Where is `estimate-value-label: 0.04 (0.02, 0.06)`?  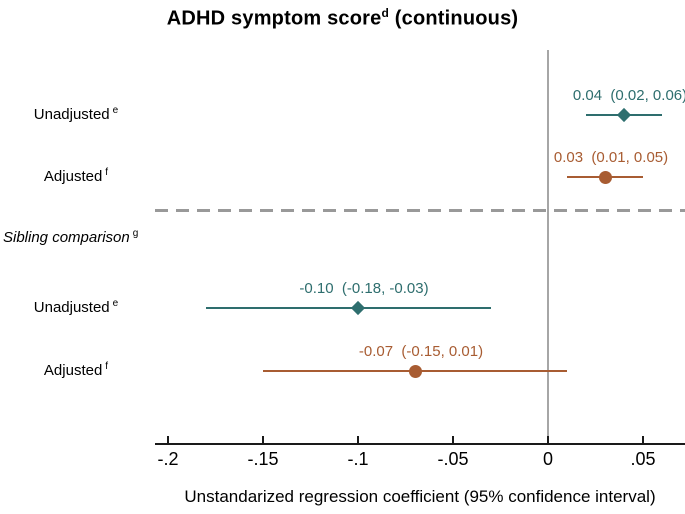
estimate-value-label: 0.04 (0.02, 0.06) is located at coordinates (628, 95).